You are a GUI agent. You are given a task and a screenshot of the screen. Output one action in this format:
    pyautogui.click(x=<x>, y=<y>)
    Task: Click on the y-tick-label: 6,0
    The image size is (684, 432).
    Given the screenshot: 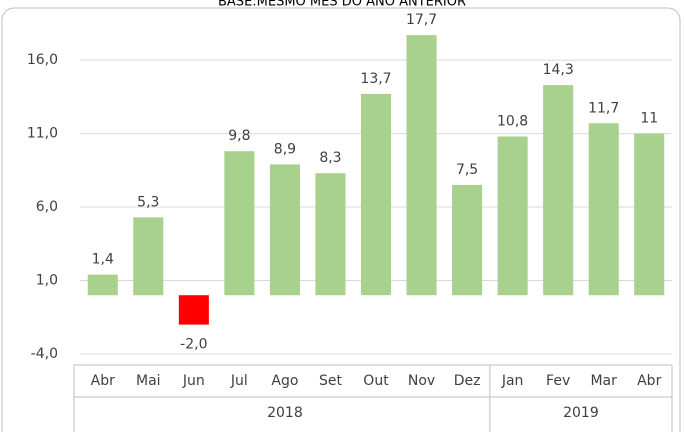 What is the action you would take?
    pyautogui.click(x=47, y=207)
    